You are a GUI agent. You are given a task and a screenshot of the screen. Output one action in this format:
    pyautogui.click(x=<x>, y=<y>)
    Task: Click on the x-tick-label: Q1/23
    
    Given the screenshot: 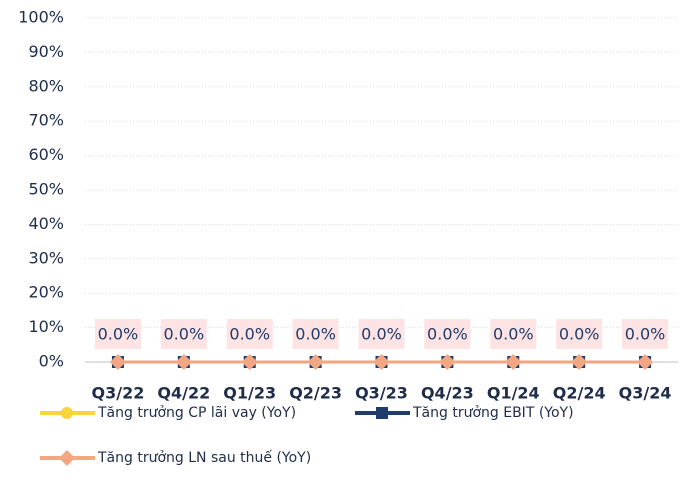 What is the action you would take?
    pyautogui.click(x=249, y=393)
    